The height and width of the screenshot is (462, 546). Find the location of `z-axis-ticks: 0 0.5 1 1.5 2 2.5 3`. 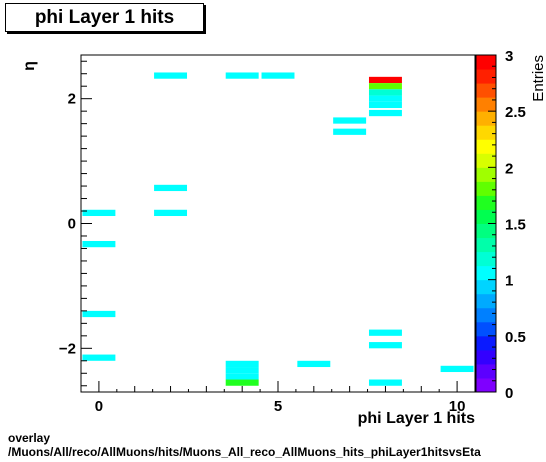

z-axis-ticks: 0 0.5 1 1.5 2 2.5 3 is located at coordinates (507, 225).